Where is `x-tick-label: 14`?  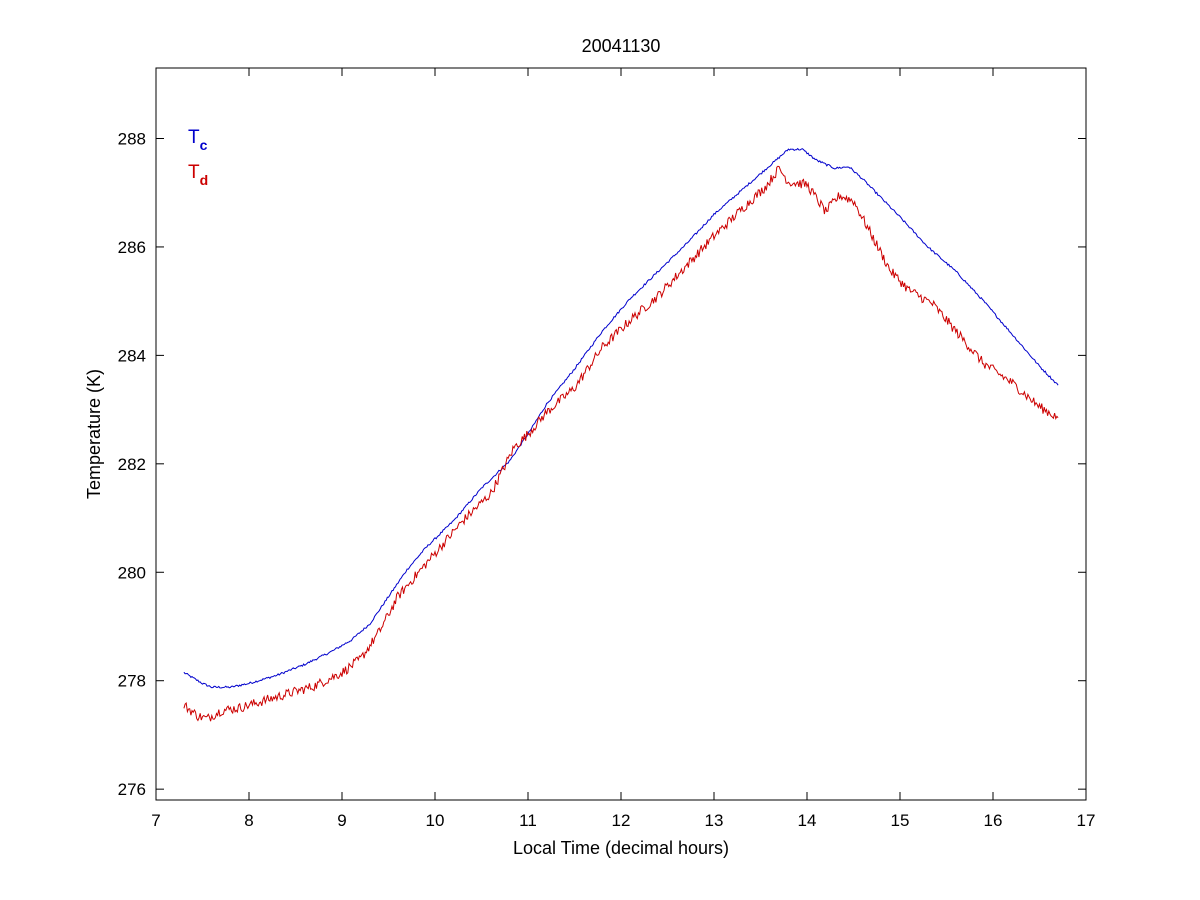 x-tick-label: 14 is located at coordinates (807, 820).